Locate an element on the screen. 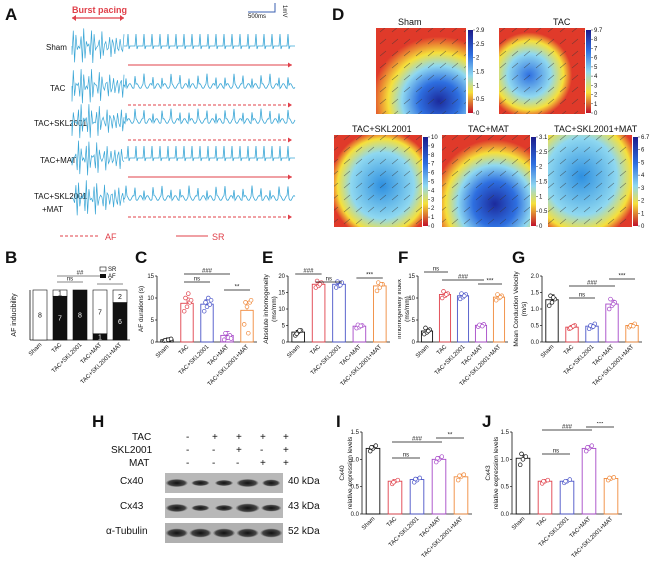 The width and height of the screenshot is (650, 563). cbar-tick-label-0-6: 0 is located at coordinates (478, 114).